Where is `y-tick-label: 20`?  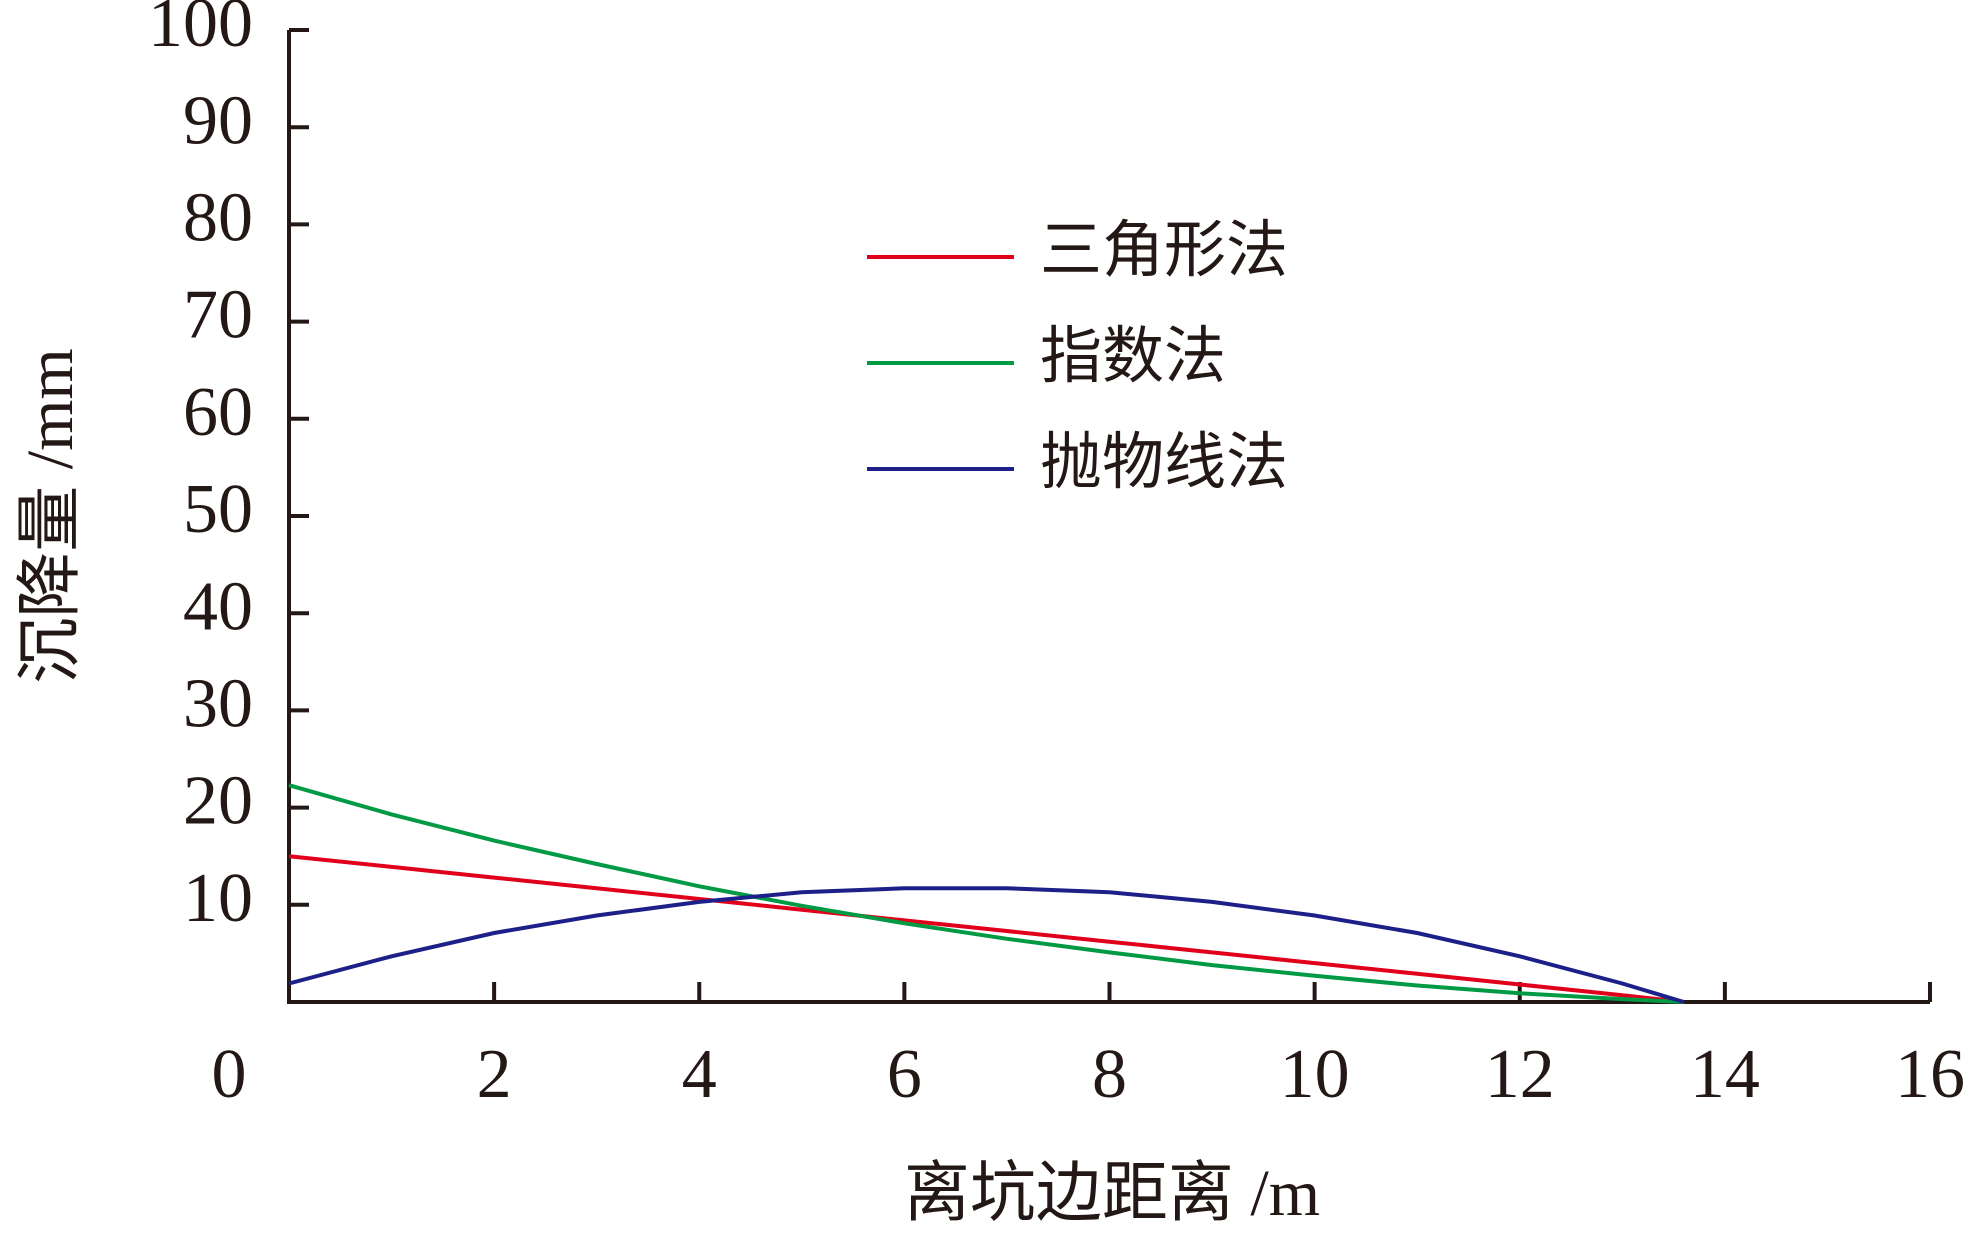
y-tick-label: 20 is located at coordinates (218, 801).